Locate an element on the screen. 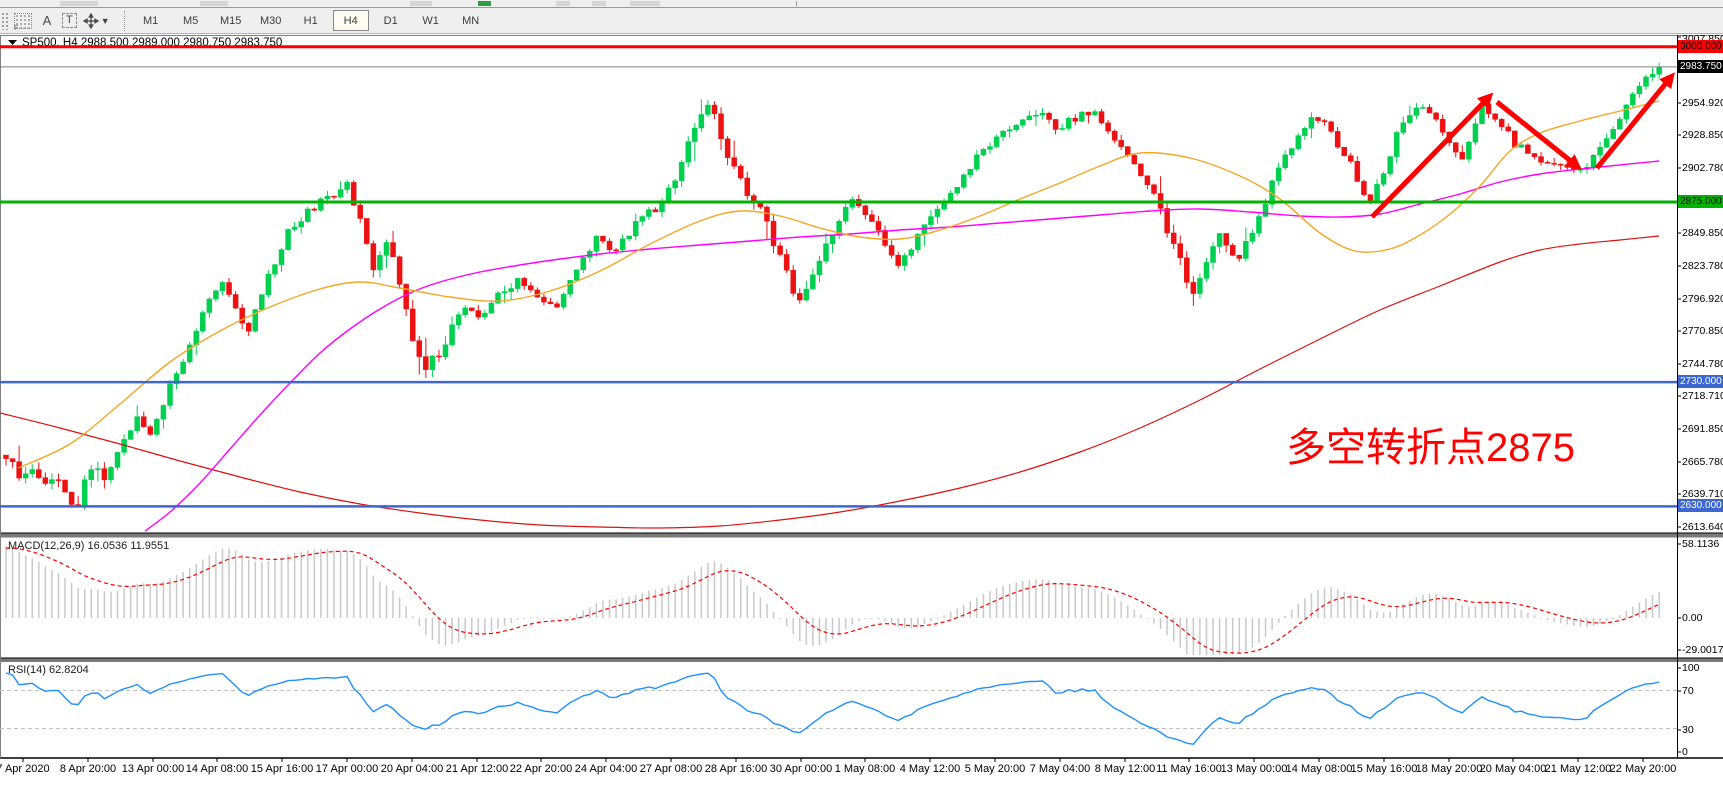  time-axis-label: 4 May 12:00 is located at coordinates (930, 769).